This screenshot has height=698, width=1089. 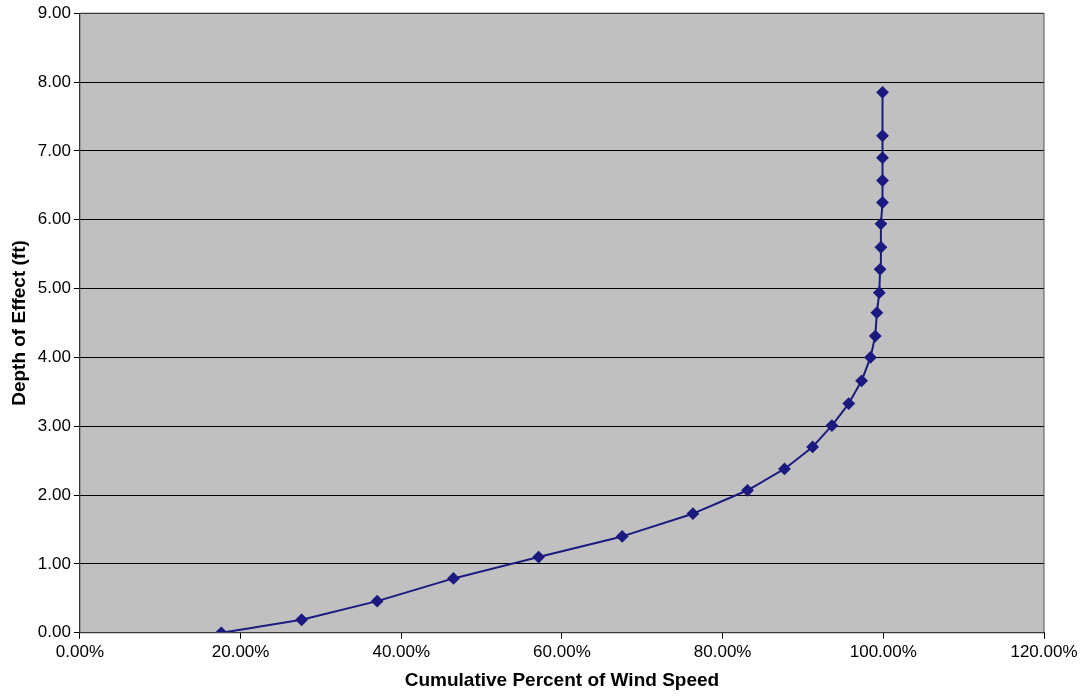 What do you see at coordinates (54, 563) in the screenshot?
I see `y-tick-label: 1.00` at bounding box center [54, 563].